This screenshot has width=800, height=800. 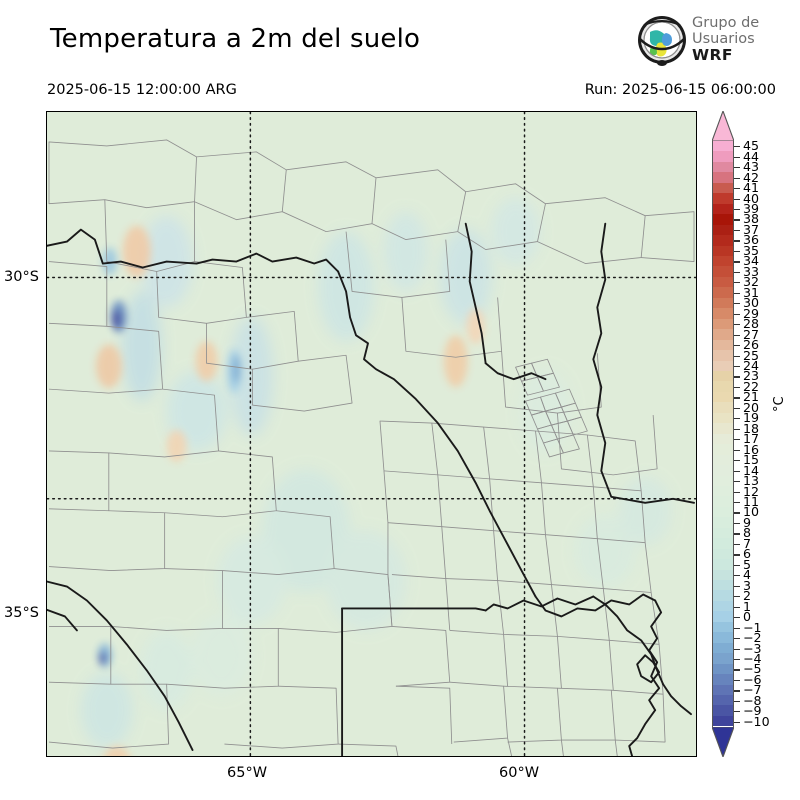 What do you see at coordinates (751, 303) in the screenshot?
I see `colorbar-tick-label: 30` at bounding box center [751, 303].